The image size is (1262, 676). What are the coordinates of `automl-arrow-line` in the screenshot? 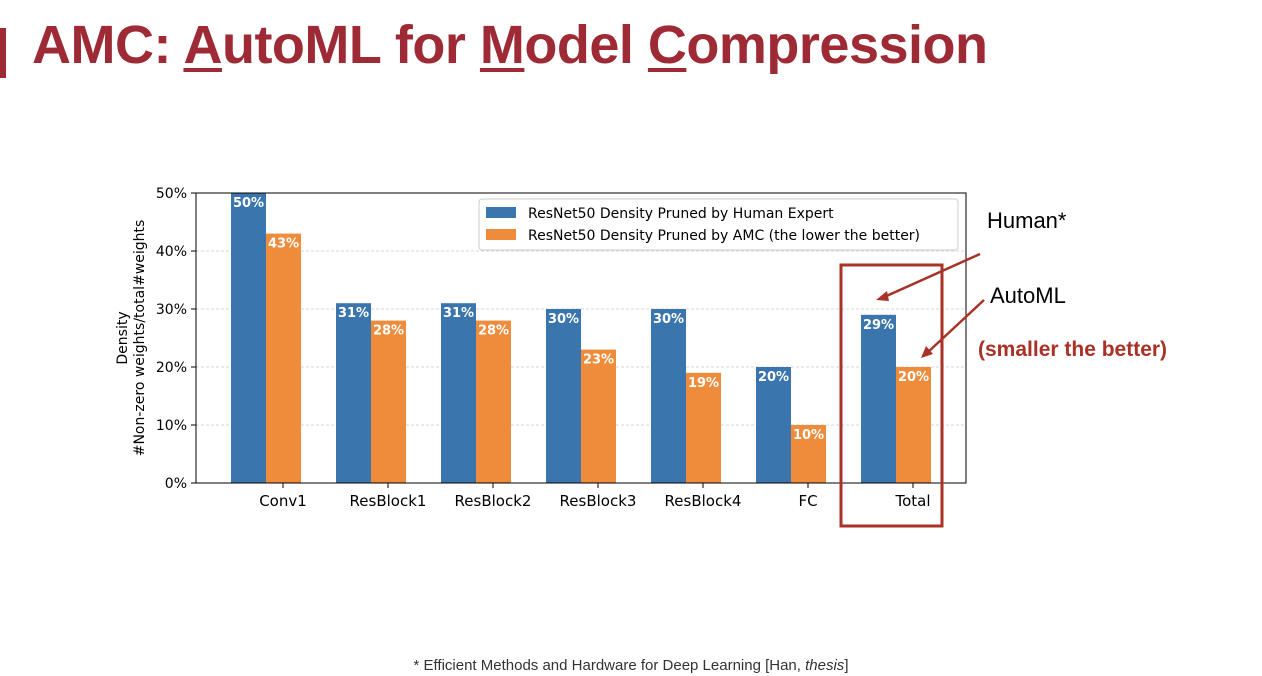 It's located at (955, 326).